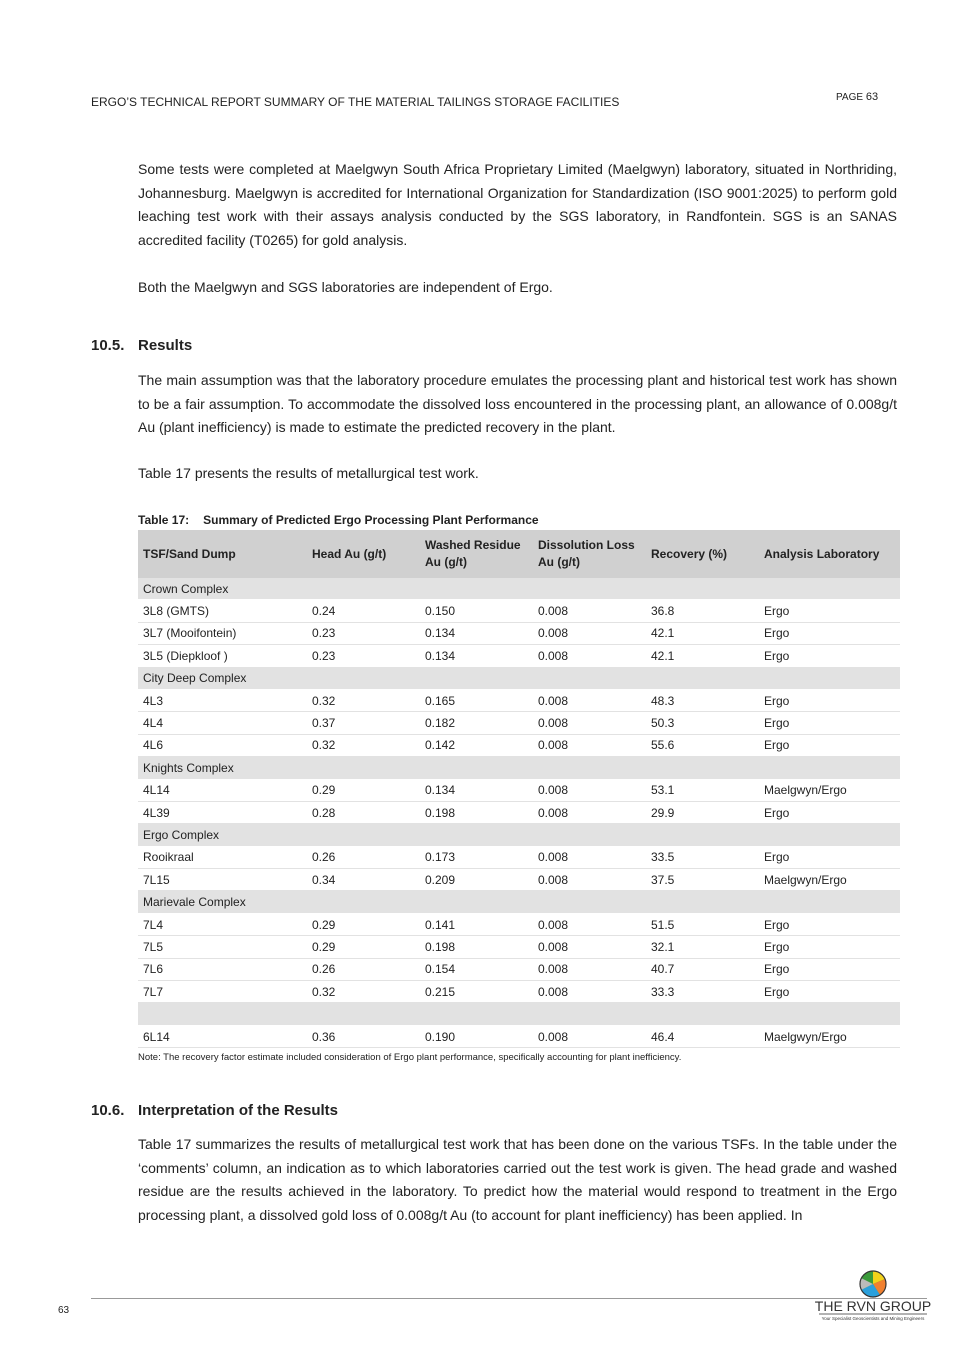 The height and width of the screenshot is (1365, 966). I want to click on table-cell: 0.182, so click(476, 723).